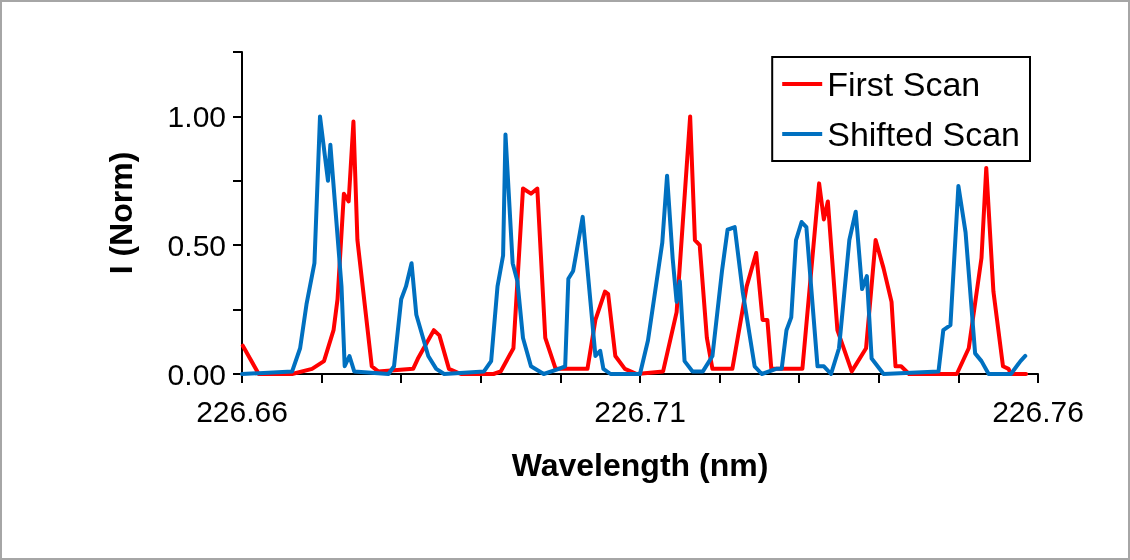 Image resolution: width=1130 pixels, height=560 pixels. I want to click on y-axis-title: I (Norm), so click(121, 213).